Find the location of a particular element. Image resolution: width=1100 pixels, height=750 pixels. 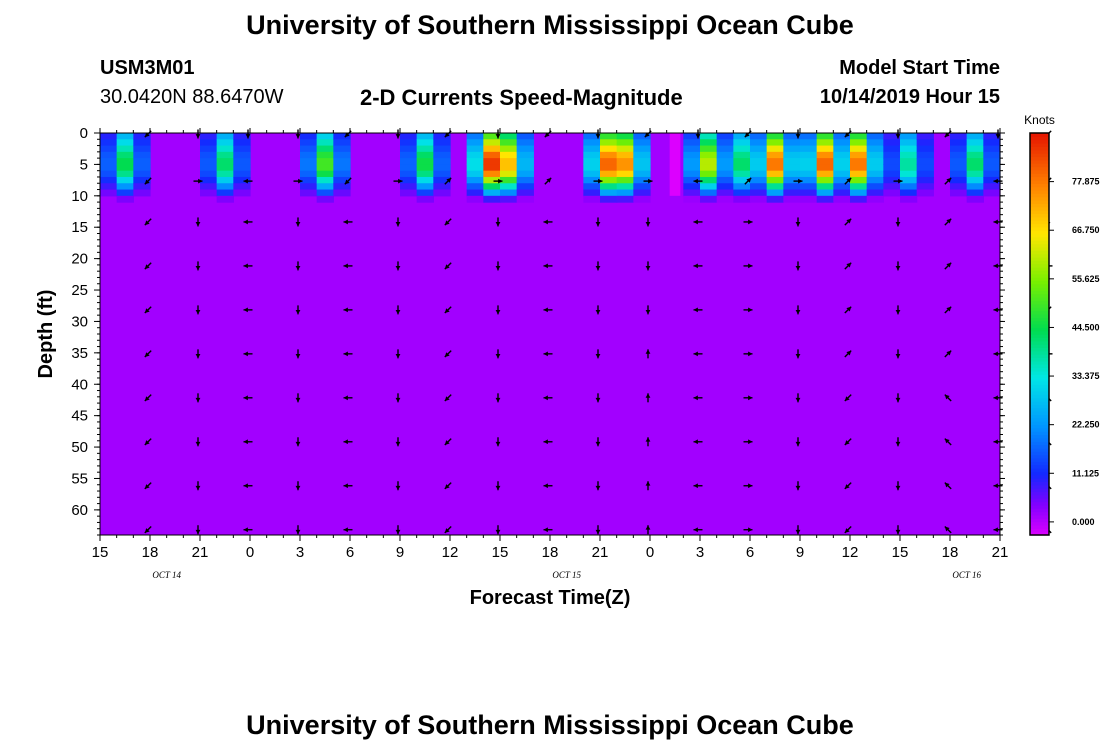

x-tick-label: 18 is located at coordinates (550, 552).